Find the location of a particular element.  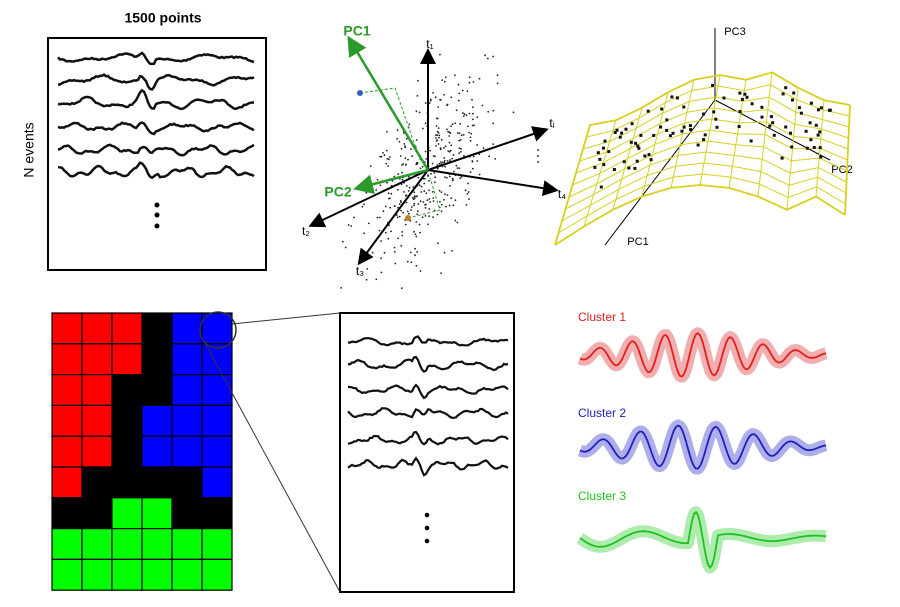

axis-label: t₃ is located at coordinates (360, 271).